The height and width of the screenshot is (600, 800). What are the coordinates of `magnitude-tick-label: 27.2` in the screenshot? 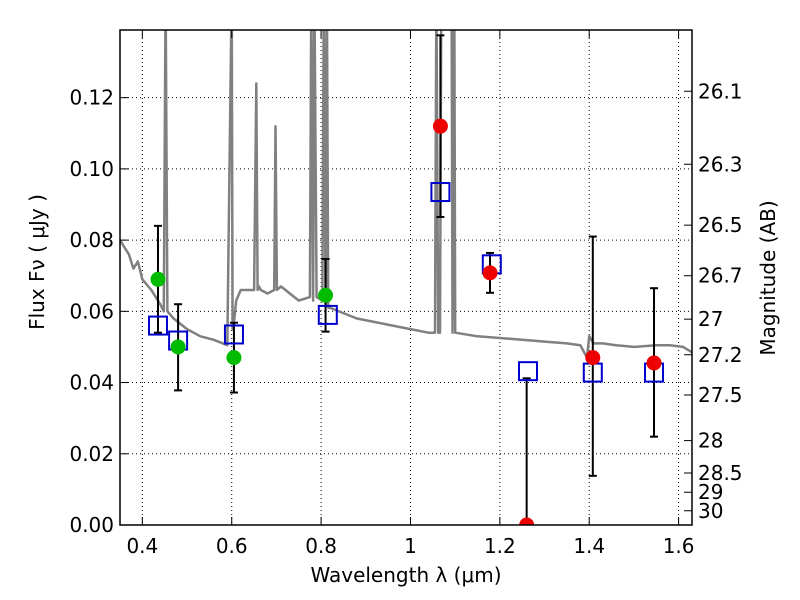 It's located at (720, 355).